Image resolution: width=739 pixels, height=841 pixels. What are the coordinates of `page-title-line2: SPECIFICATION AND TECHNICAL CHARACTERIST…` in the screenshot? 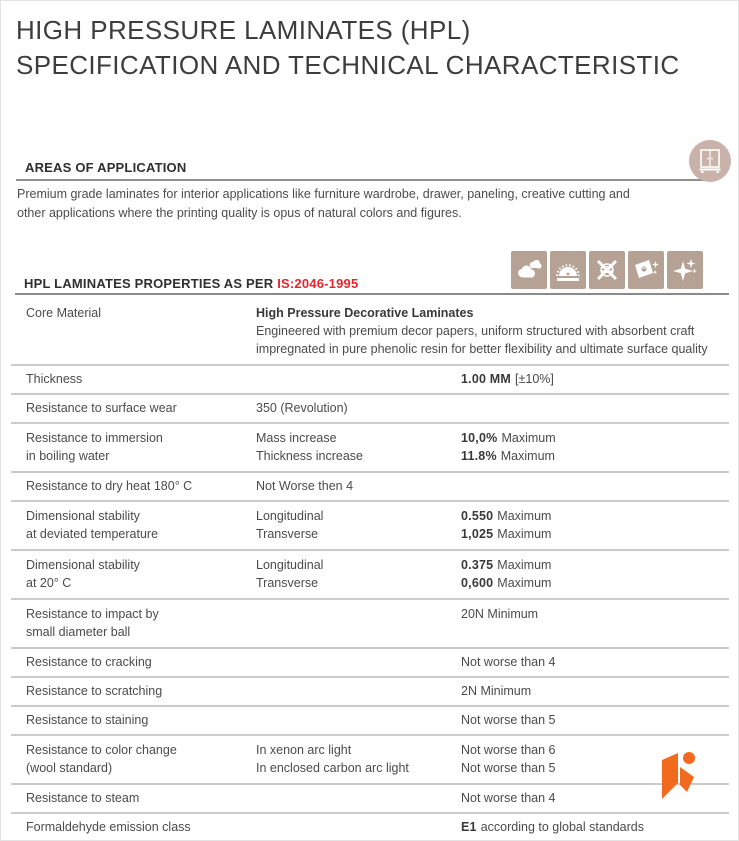 It's located at (348, 65).